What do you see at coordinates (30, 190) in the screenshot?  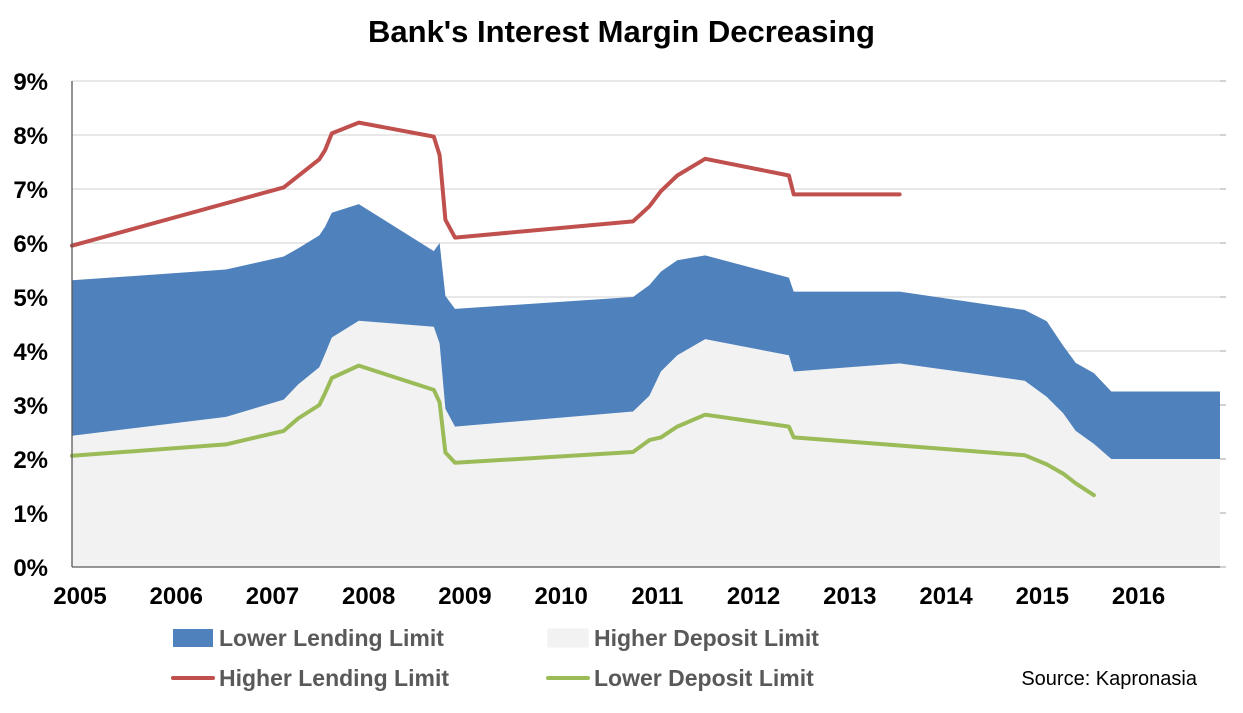 I see `y-tick-label: 7%` at bounding box center [30, 190].